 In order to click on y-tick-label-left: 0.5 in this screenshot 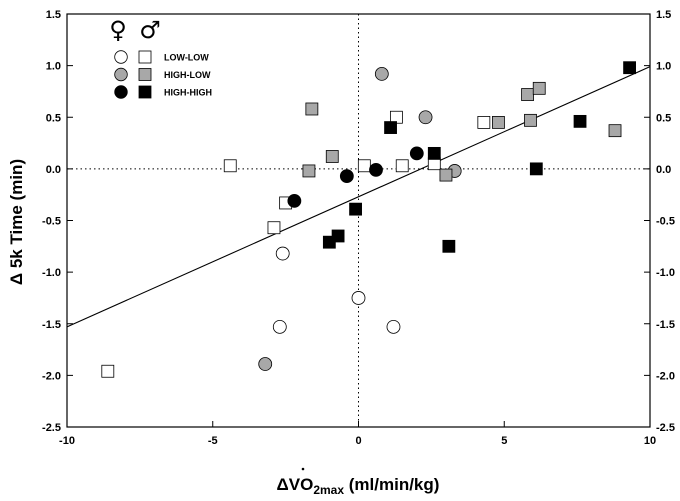, I will do `click(53, 118)`.